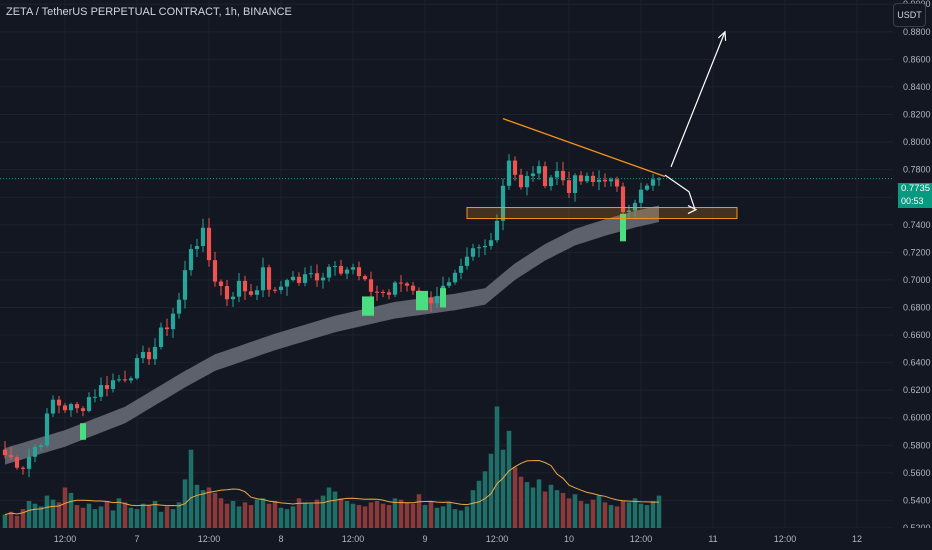 Image resolution: width=932 pixels, height=550 pixels. Describe the element at coordinates (917, 363) in the screenshot. I see `price-tick-label: 0.6400` at that location.